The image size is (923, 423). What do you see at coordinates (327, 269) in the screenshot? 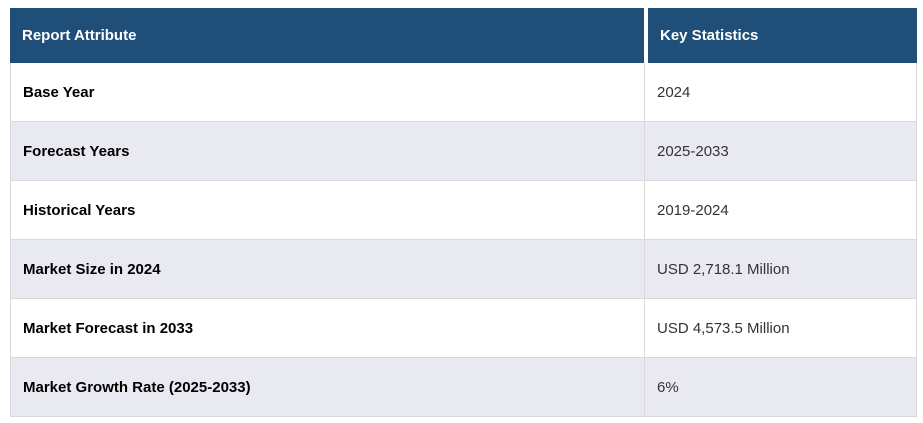
I see `attribute-cell: Market Size in 2024` at bounding box center [327, 269].